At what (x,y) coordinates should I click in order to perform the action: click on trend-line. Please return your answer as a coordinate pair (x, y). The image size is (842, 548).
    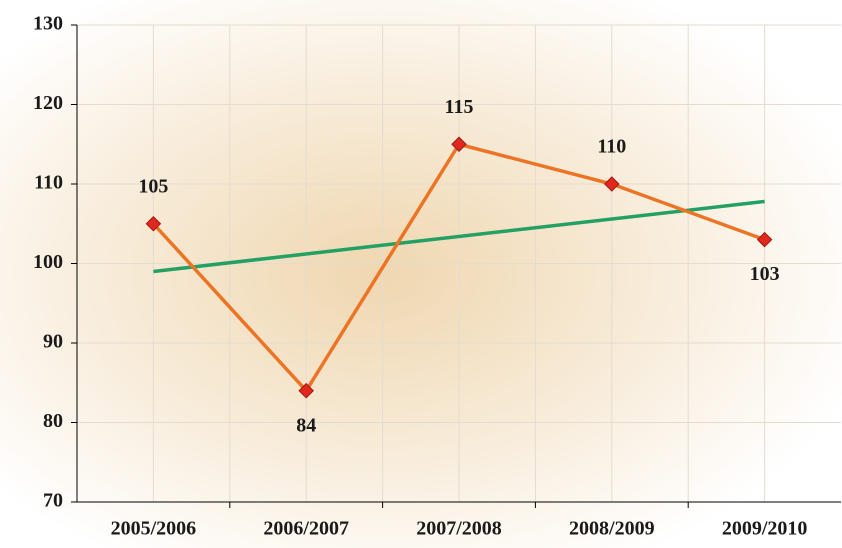
    Looking at the image, I should click on (459, 236).